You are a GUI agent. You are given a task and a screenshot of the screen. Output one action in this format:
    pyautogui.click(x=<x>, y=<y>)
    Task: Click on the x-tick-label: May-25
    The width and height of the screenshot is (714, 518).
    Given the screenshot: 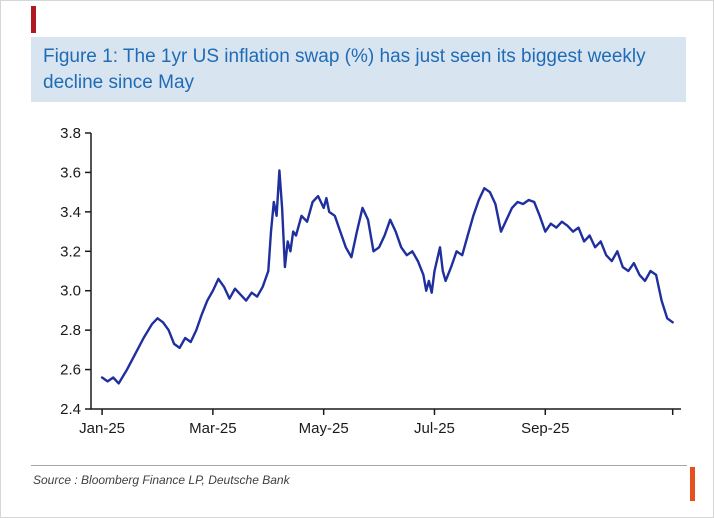 What is the action you would take?
    pyautogui.click(x=324, y=428)
    